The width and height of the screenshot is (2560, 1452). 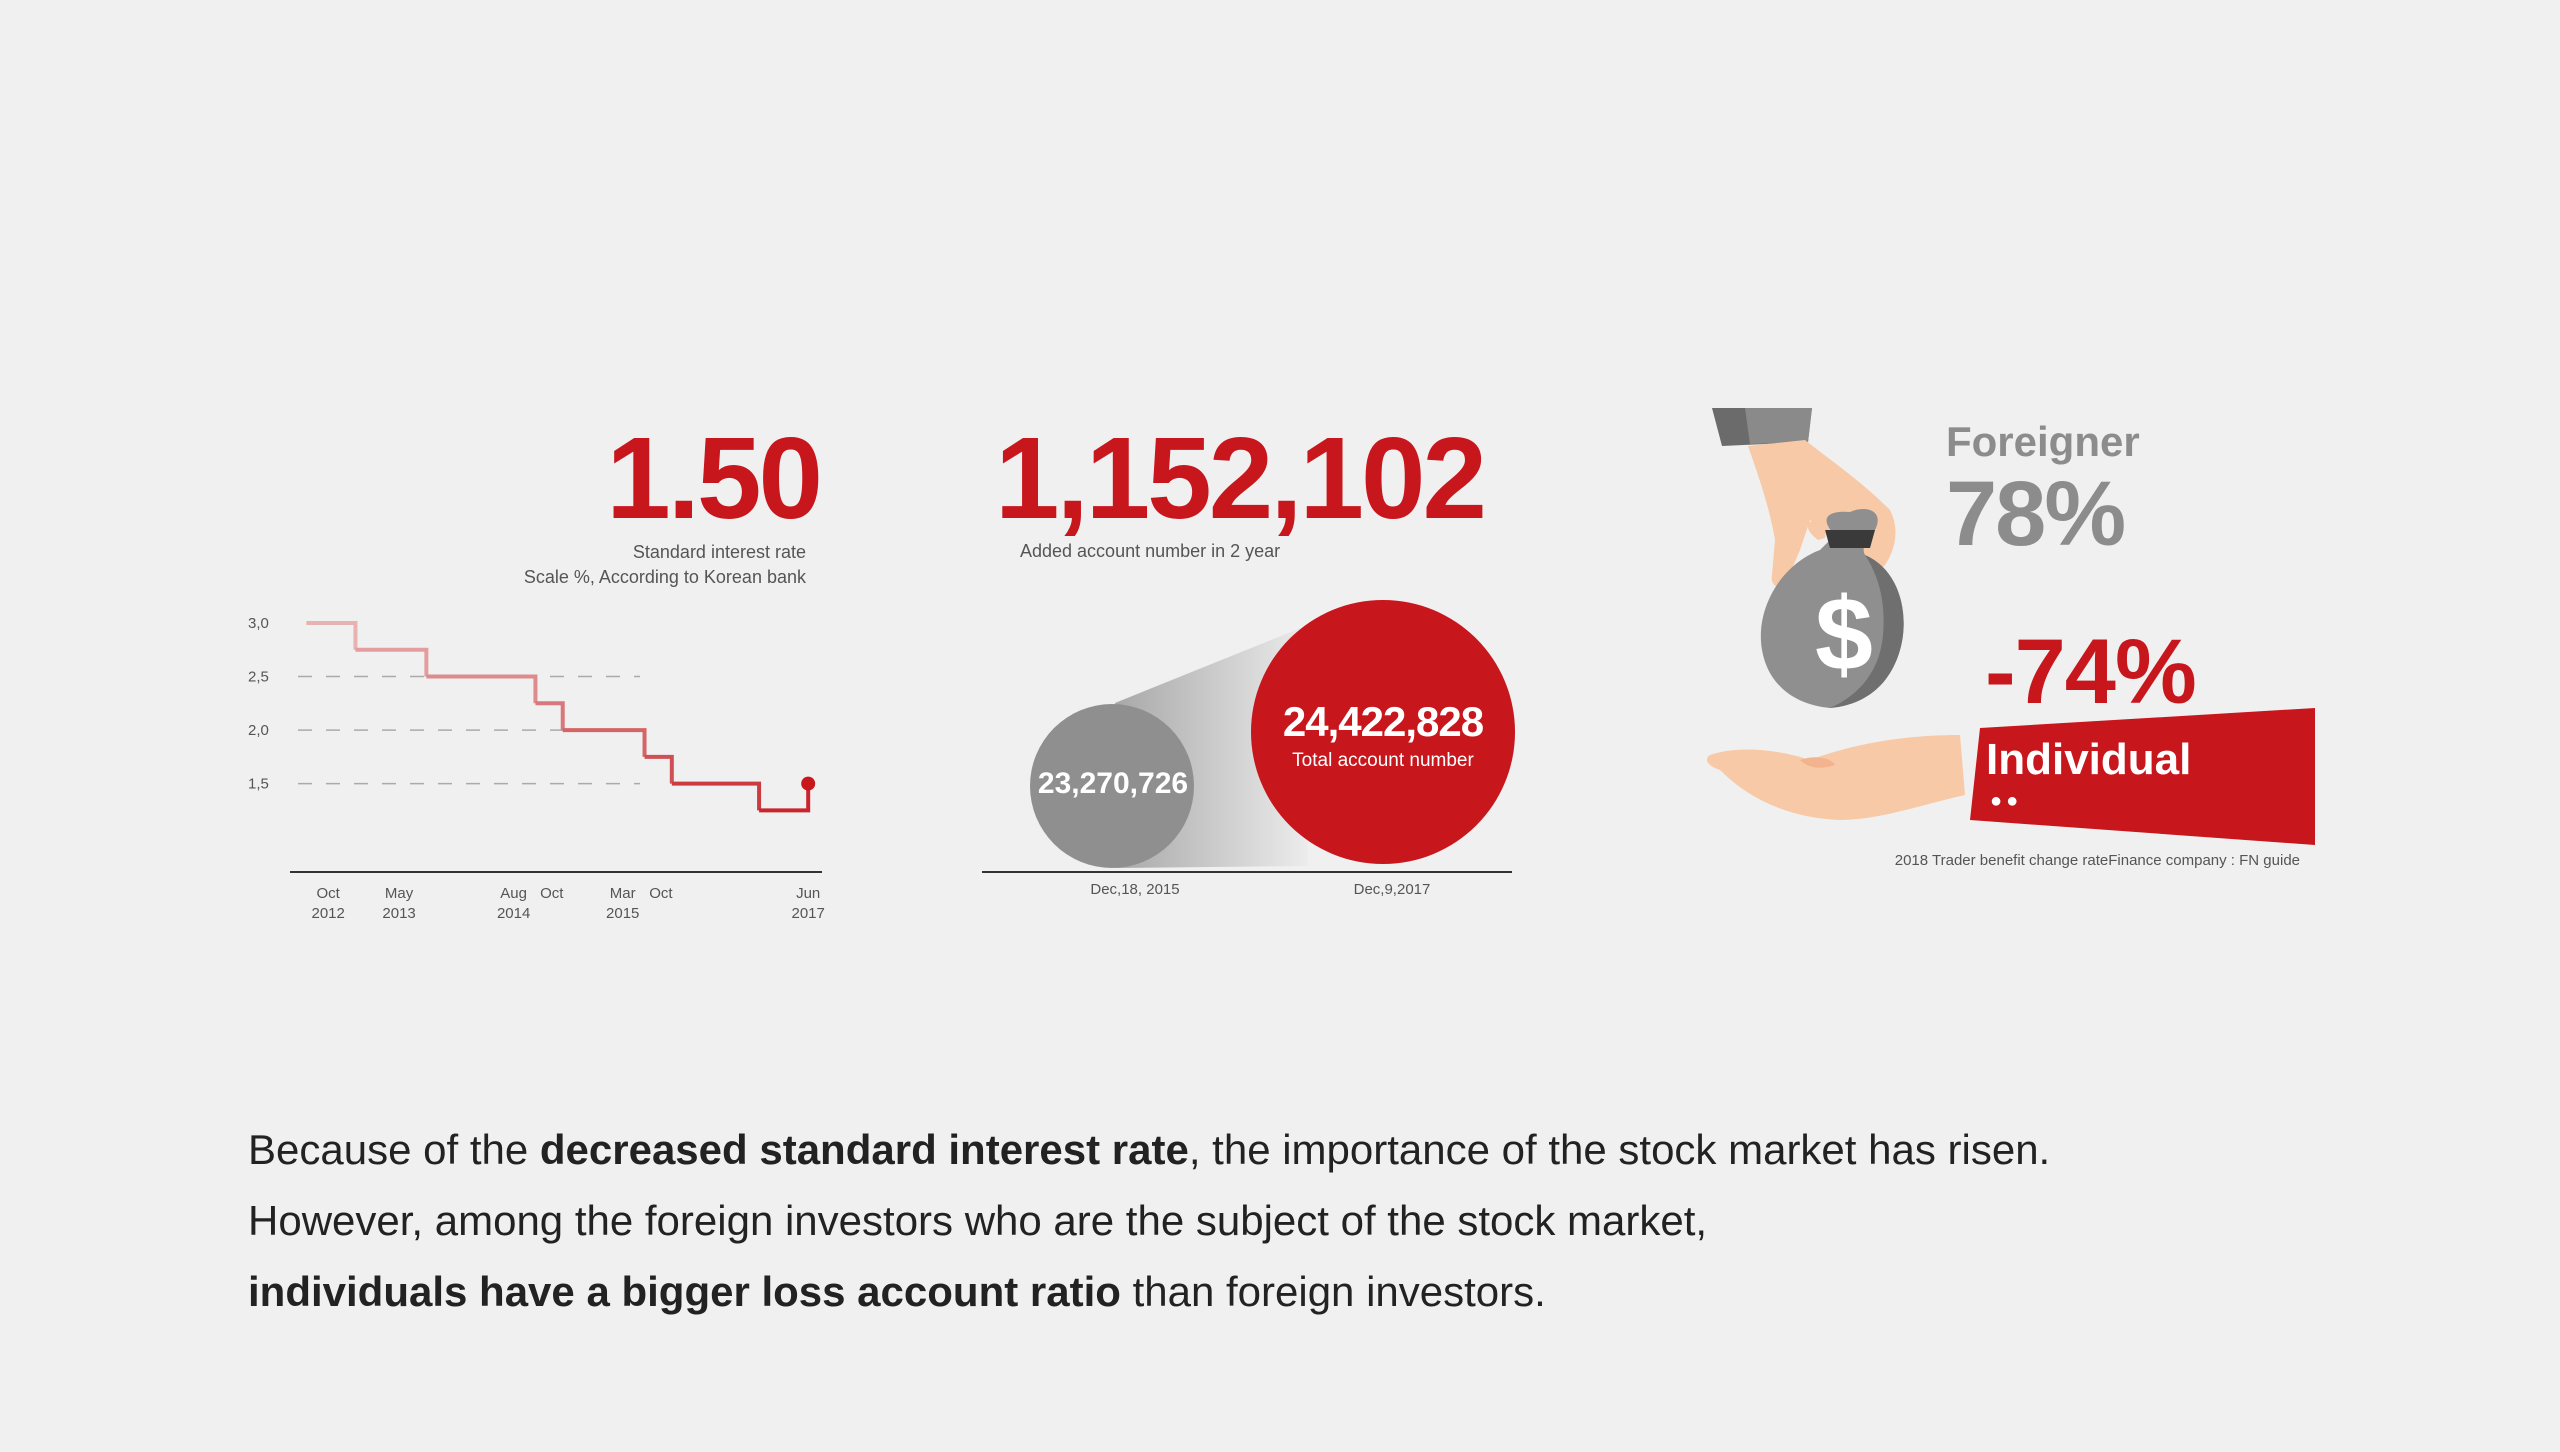 I want to click on x-tick-label: 2017, so click(x=807, y=913).